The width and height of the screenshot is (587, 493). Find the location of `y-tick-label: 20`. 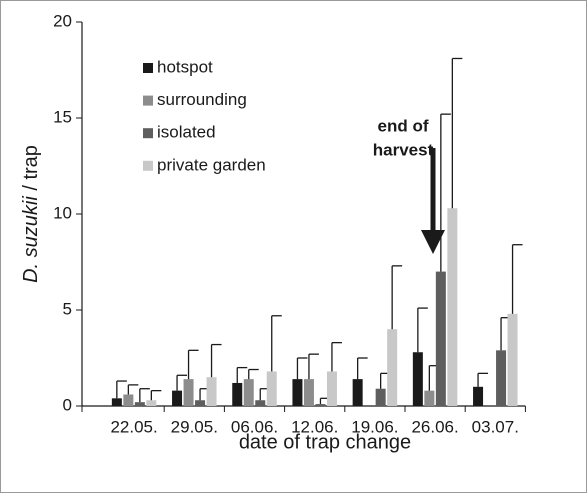

y-tick-label: 20 is located at coordinates (62, 20).